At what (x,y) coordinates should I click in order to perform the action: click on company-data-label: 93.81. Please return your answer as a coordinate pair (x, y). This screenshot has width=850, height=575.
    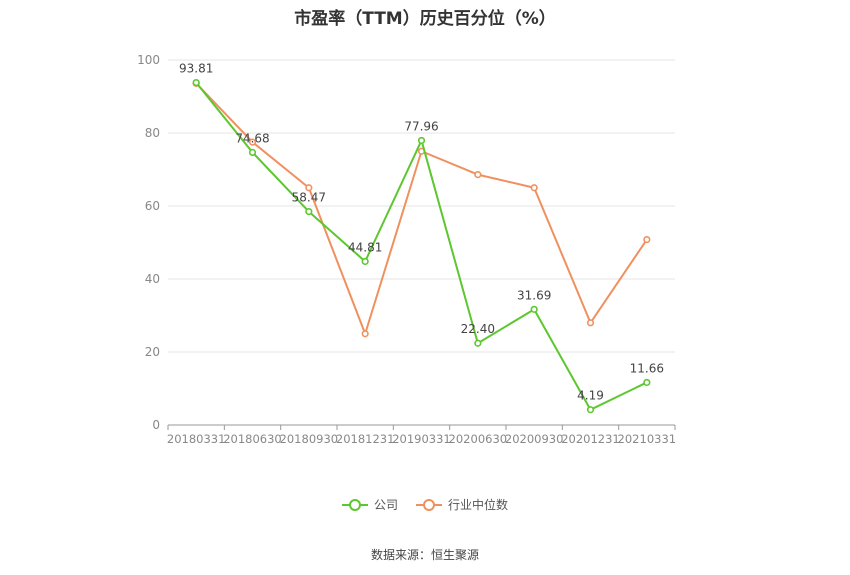
    Looking at the image, I should click on (196, 69).